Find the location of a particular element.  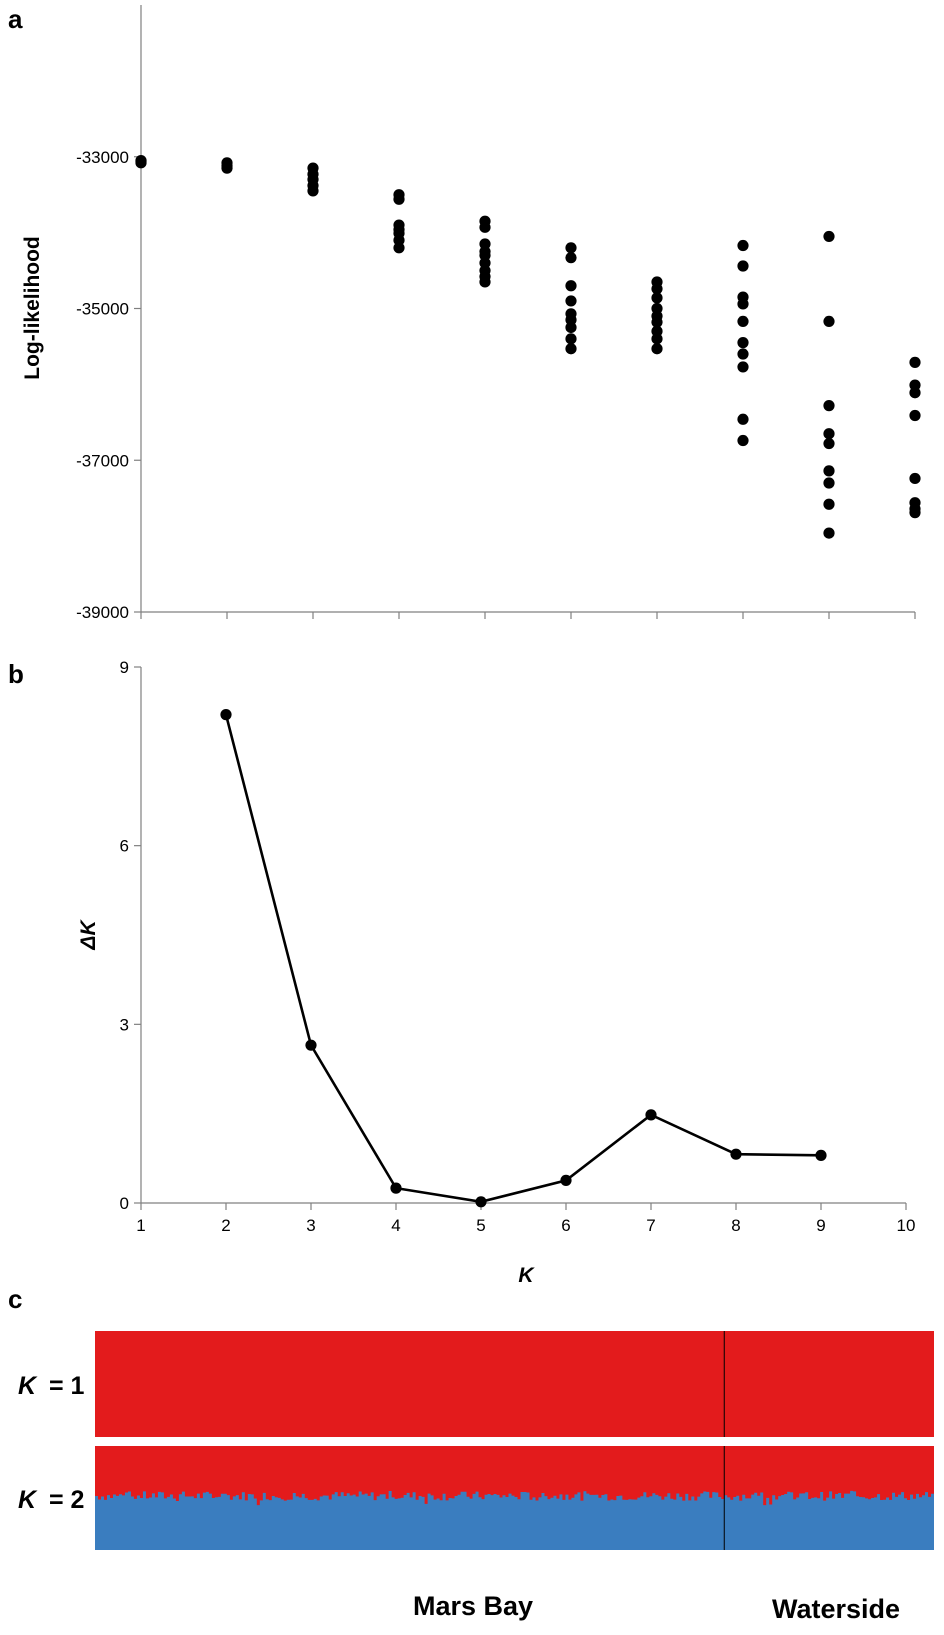

panel-a-y-tick-label: -33000 is located at coordinates (102, 157).